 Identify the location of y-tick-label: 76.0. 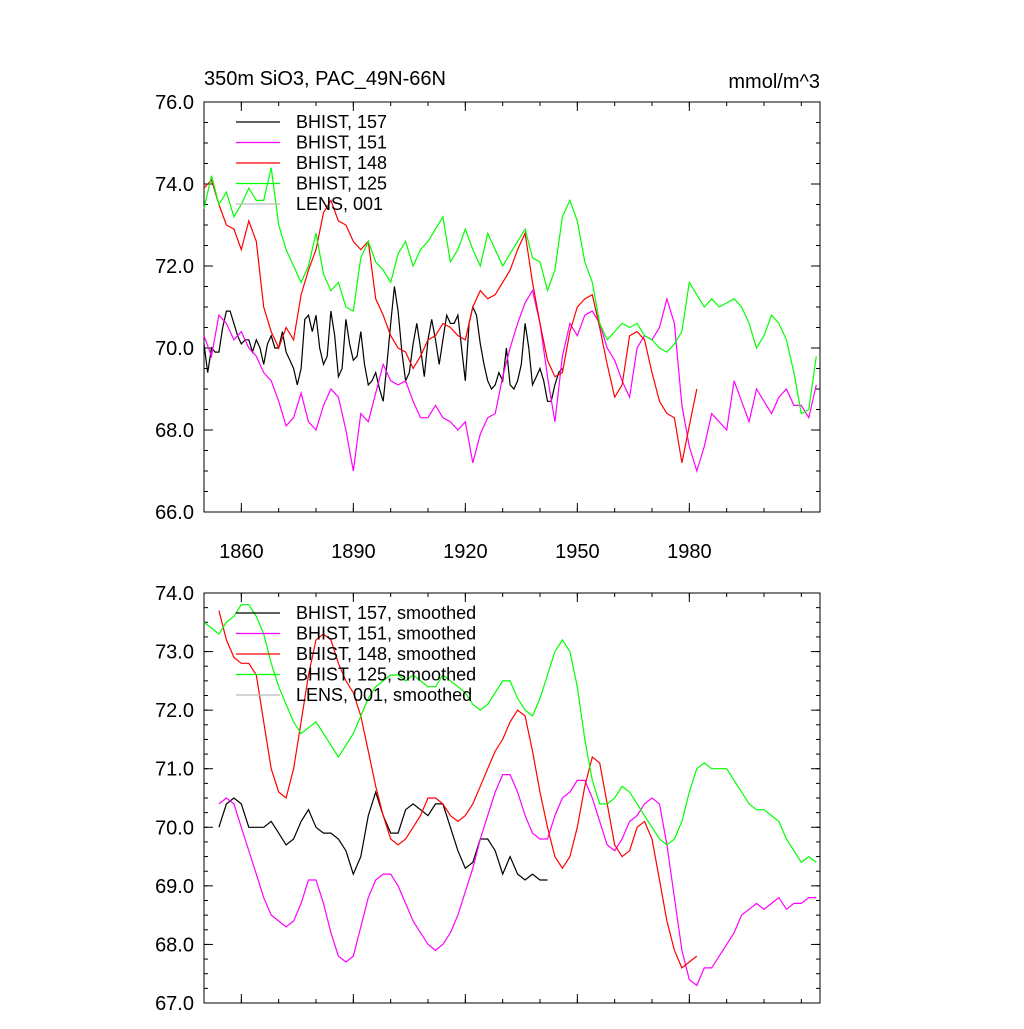
(174, 103).